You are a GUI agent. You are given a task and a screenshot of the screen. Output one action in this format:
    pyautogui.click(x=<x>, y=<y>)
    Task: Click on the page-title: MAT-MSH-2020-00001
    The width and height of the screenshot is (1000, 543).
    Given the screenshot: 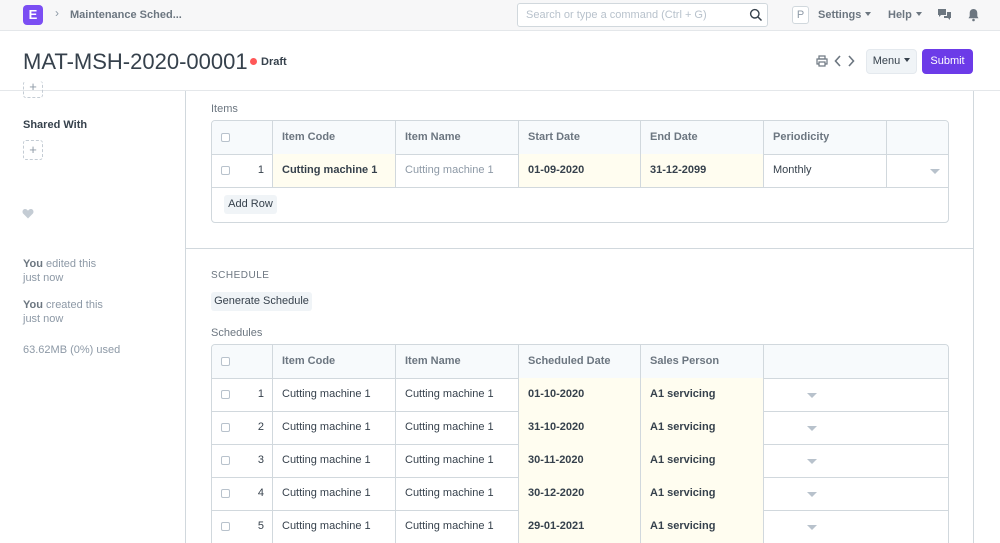 What is the action you would take?
    pyautogui.click(x=135, y=61)
    